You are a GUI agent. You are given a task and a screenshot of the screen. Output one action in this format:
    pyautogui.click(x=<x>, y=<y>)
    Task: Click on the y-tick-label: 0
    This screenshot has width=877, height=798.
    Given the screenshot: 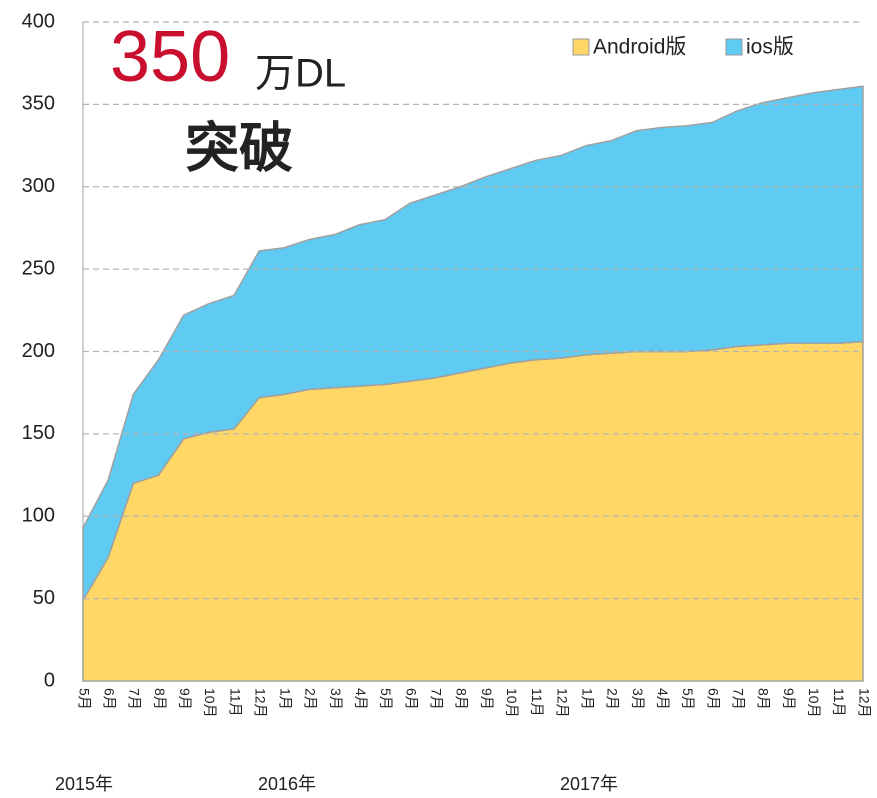 What is the action you would take?
    pyautogui.click(x=49, y=680)
    